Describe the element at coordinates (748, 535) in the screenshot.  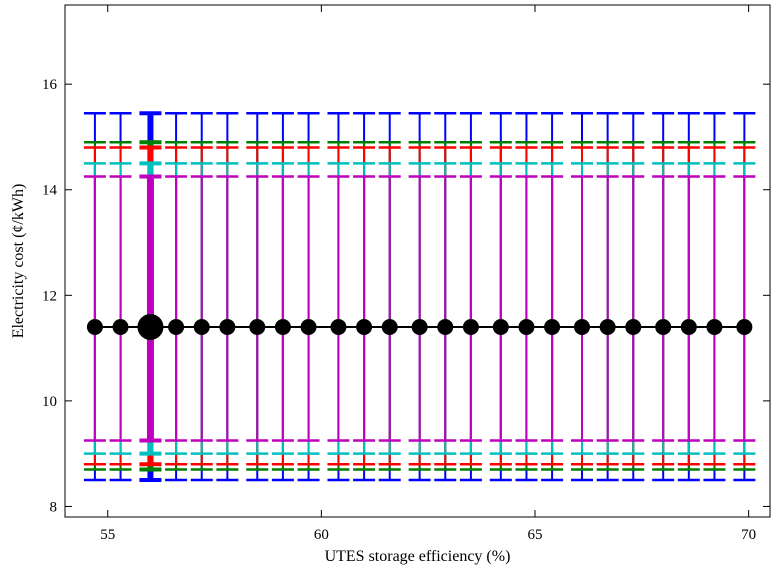
I see `x-tick-label: 70` at that location.